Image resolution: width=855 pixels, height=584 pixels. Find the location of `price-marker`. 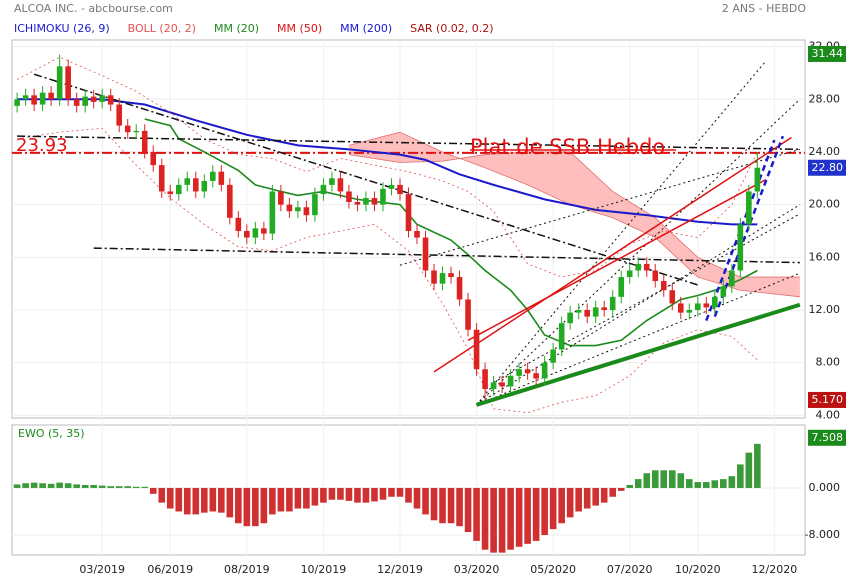

price-marker is located at coordinates (827, 399).